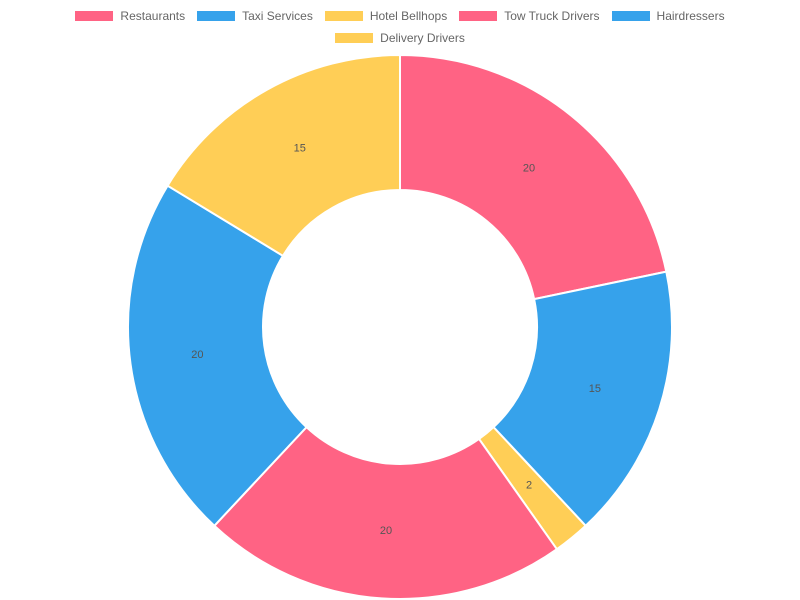 This screenshot has height=600, width=800. I want to click on slice-tow-truck-drivers, so click(385, 512).